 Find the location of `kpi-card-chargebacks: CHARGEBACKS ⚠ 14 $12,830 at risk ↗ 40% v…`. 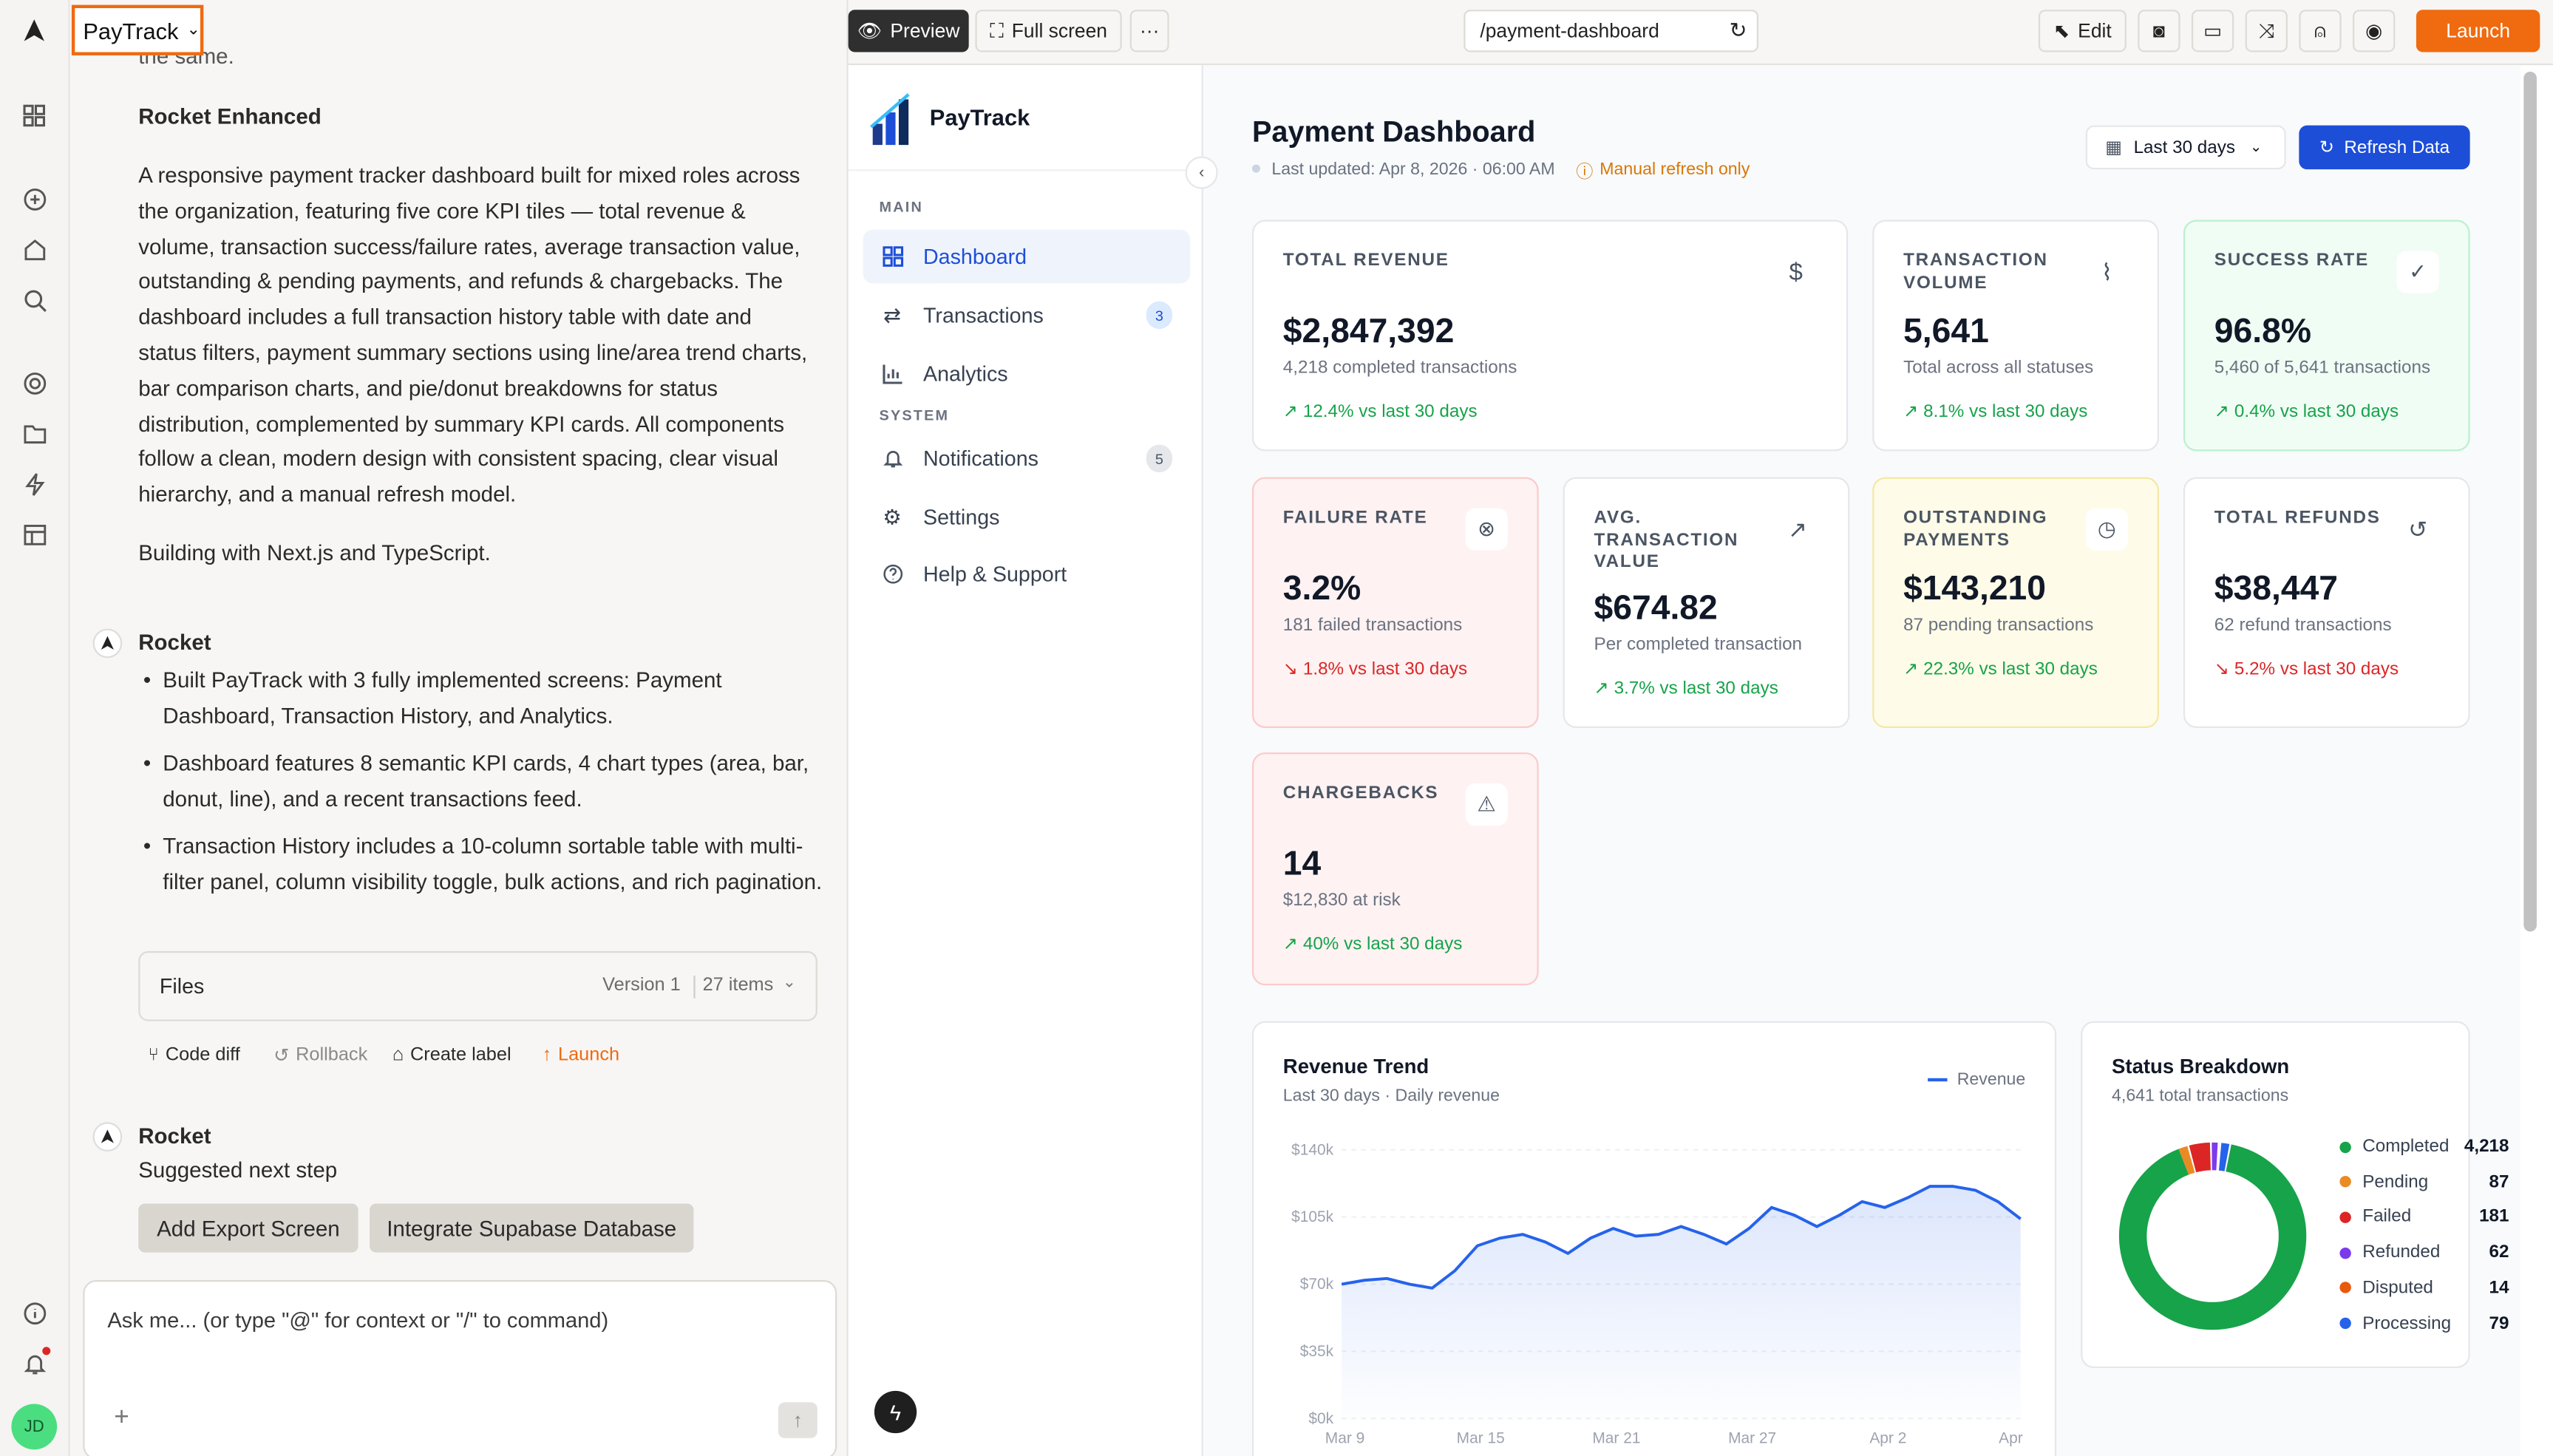

kpi-card-chargebacks: CHARGEBACKS ⚠ 14 $12,830 at risk ↗ 40% v… is located at coordinates (1395, 869).